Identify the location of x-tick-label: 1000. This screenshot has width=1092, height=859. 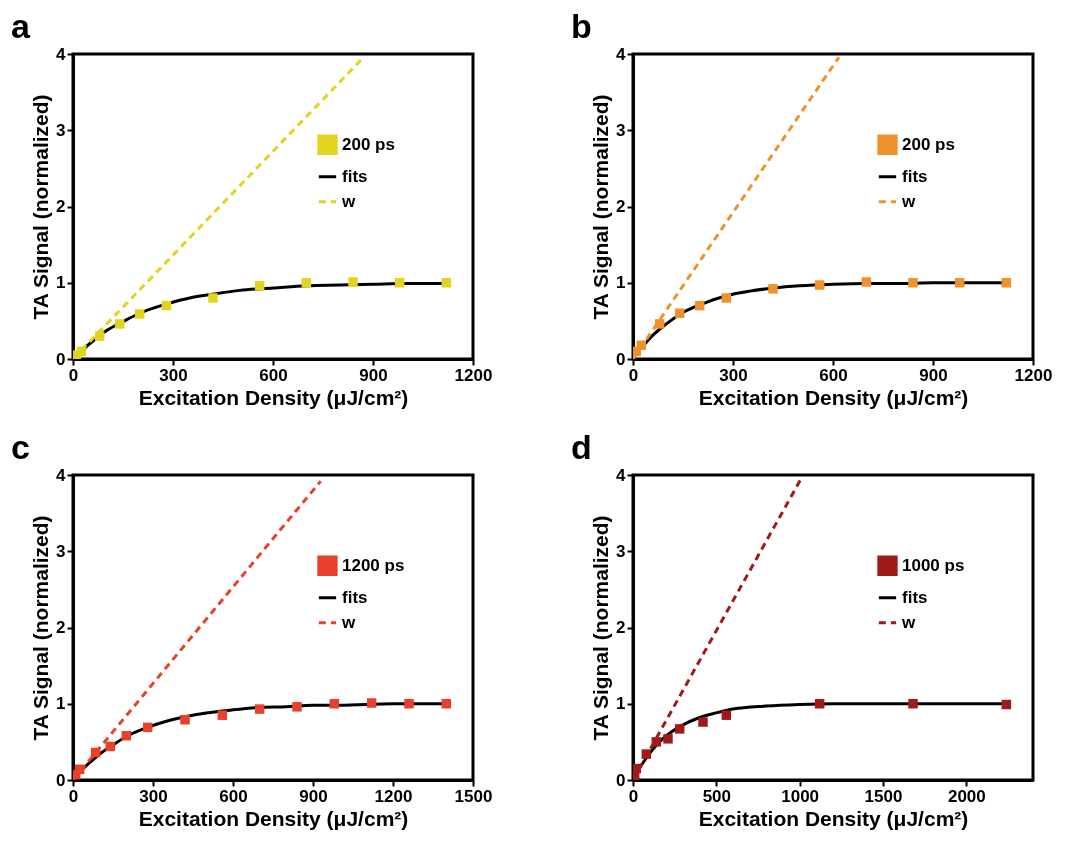
(800, 796).